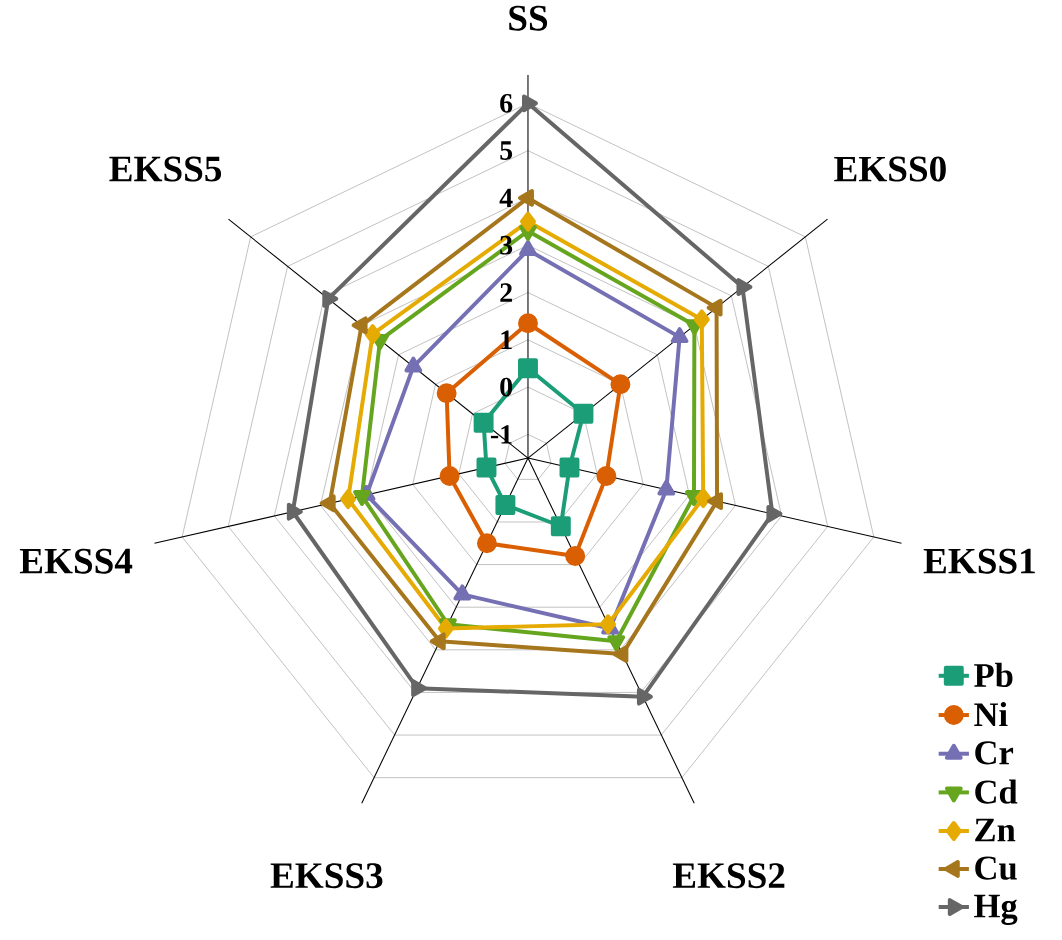 The width and height of the screenshot is (1062, 940). I want to click on legend-label: Cd, so click(996, 791).